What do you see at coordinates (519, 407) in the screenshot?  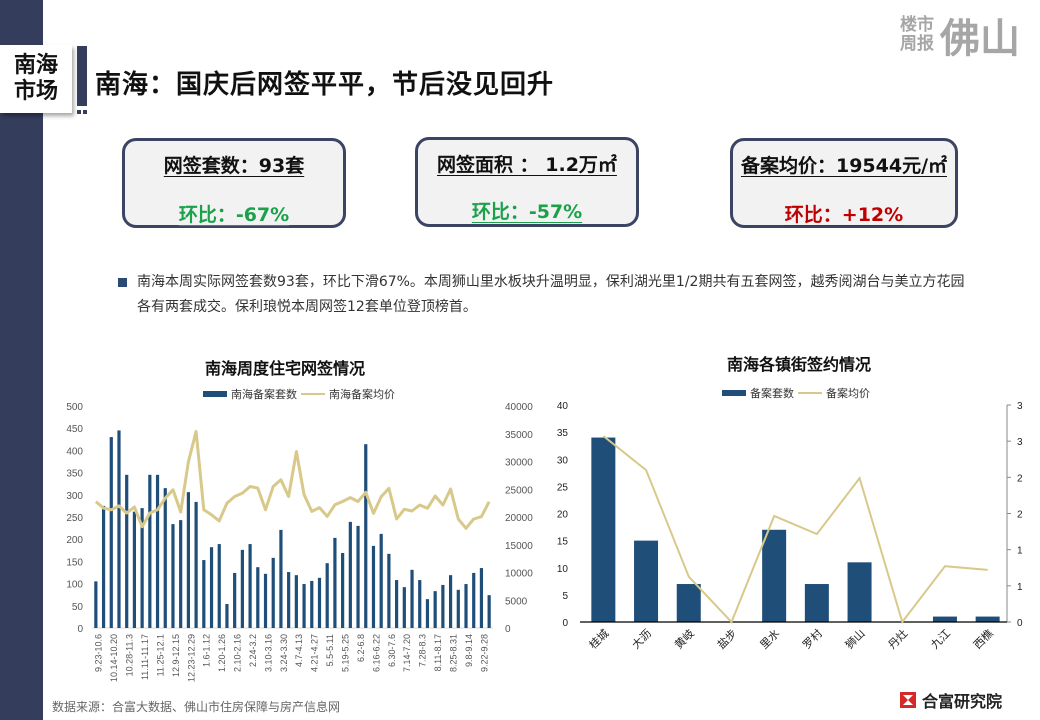 I see `y-right-tick: 40000` at bounding box center [519, 407].